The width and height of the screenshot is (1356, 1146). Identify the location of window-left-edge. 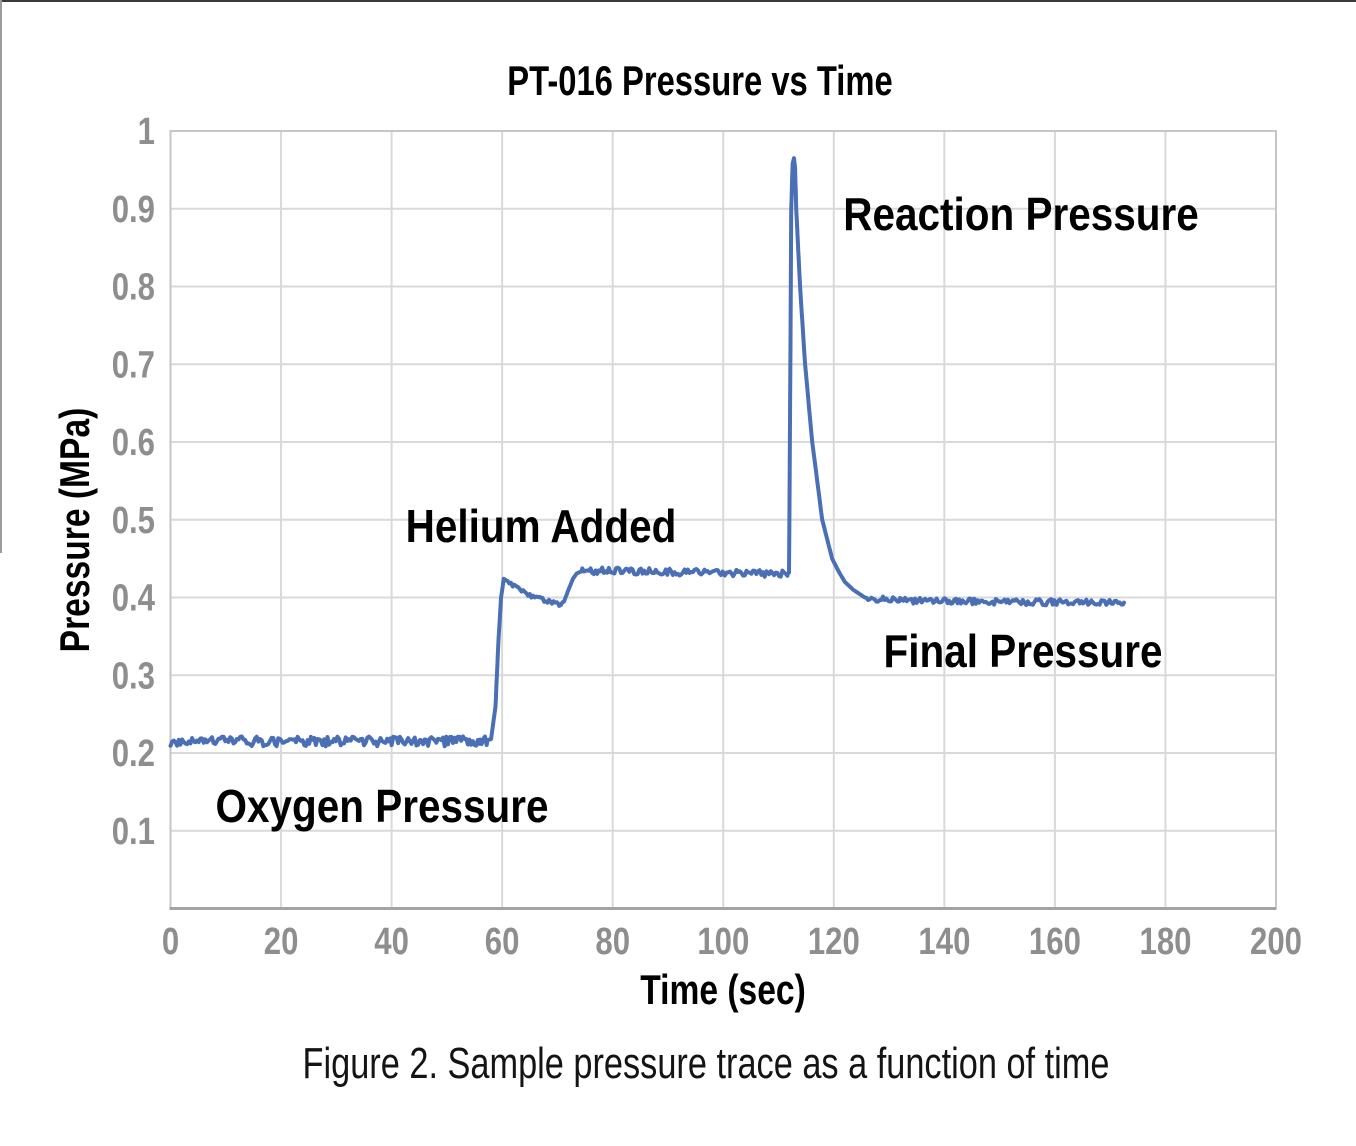
(1, 276).